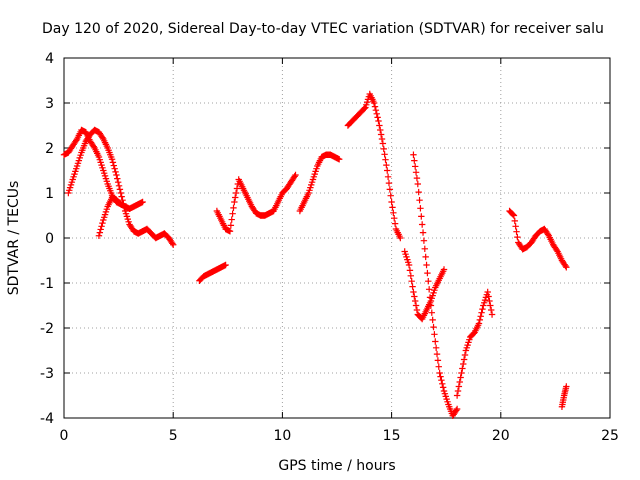 Image resolution: width=640 pixels, height=480 pixels. Describe the element at coordinates (64, 436) in the screenshot. I see `x-tick-label: 0` at that location.